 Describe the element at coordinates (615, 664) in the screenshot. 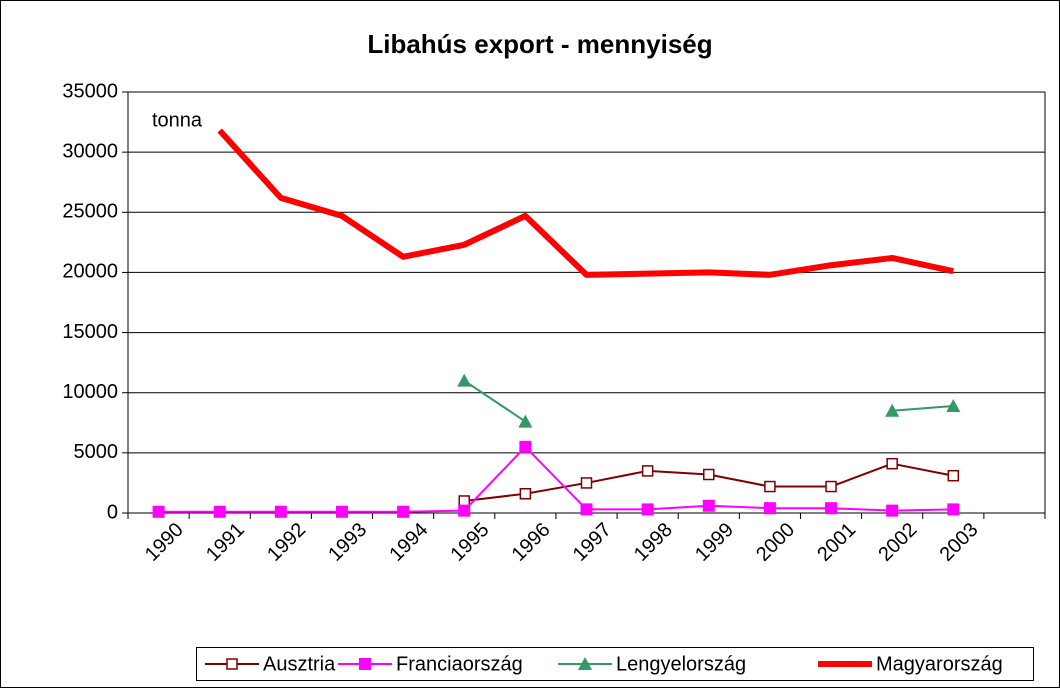

I see `legend-box` at that location.